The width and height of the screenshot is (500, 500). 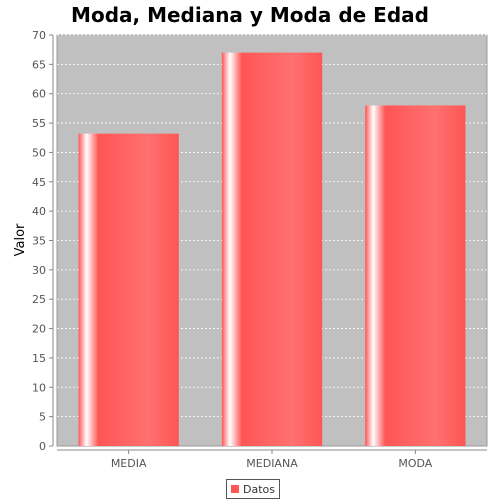 What do you see at coordinates (39, 182) in the screenshot?
I see `y-tick-label: 45` at bounding box center [39, 182].